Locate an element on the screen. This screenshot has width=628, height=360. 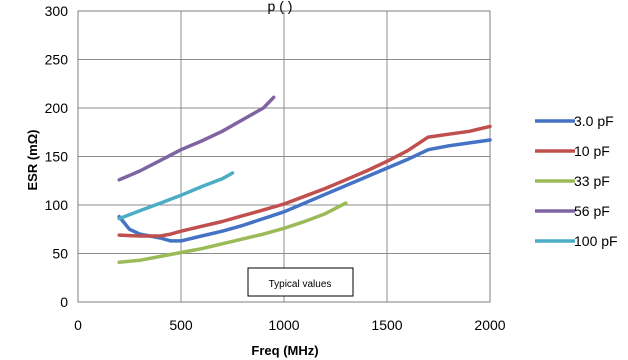
series-line-100-pf is located at coordinates (176, 196).